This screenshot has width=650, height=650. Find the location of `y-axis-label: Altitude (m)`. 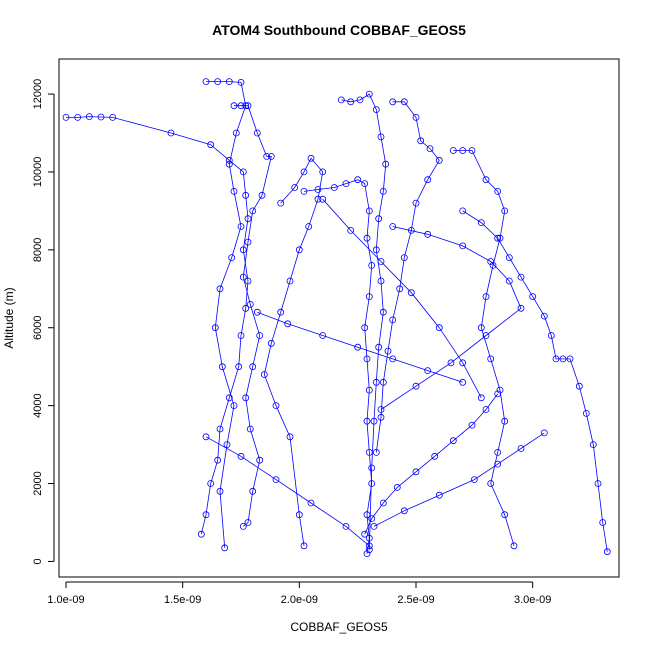

y-axis-label: Altitude (m) is located at coordinates (9, 317).